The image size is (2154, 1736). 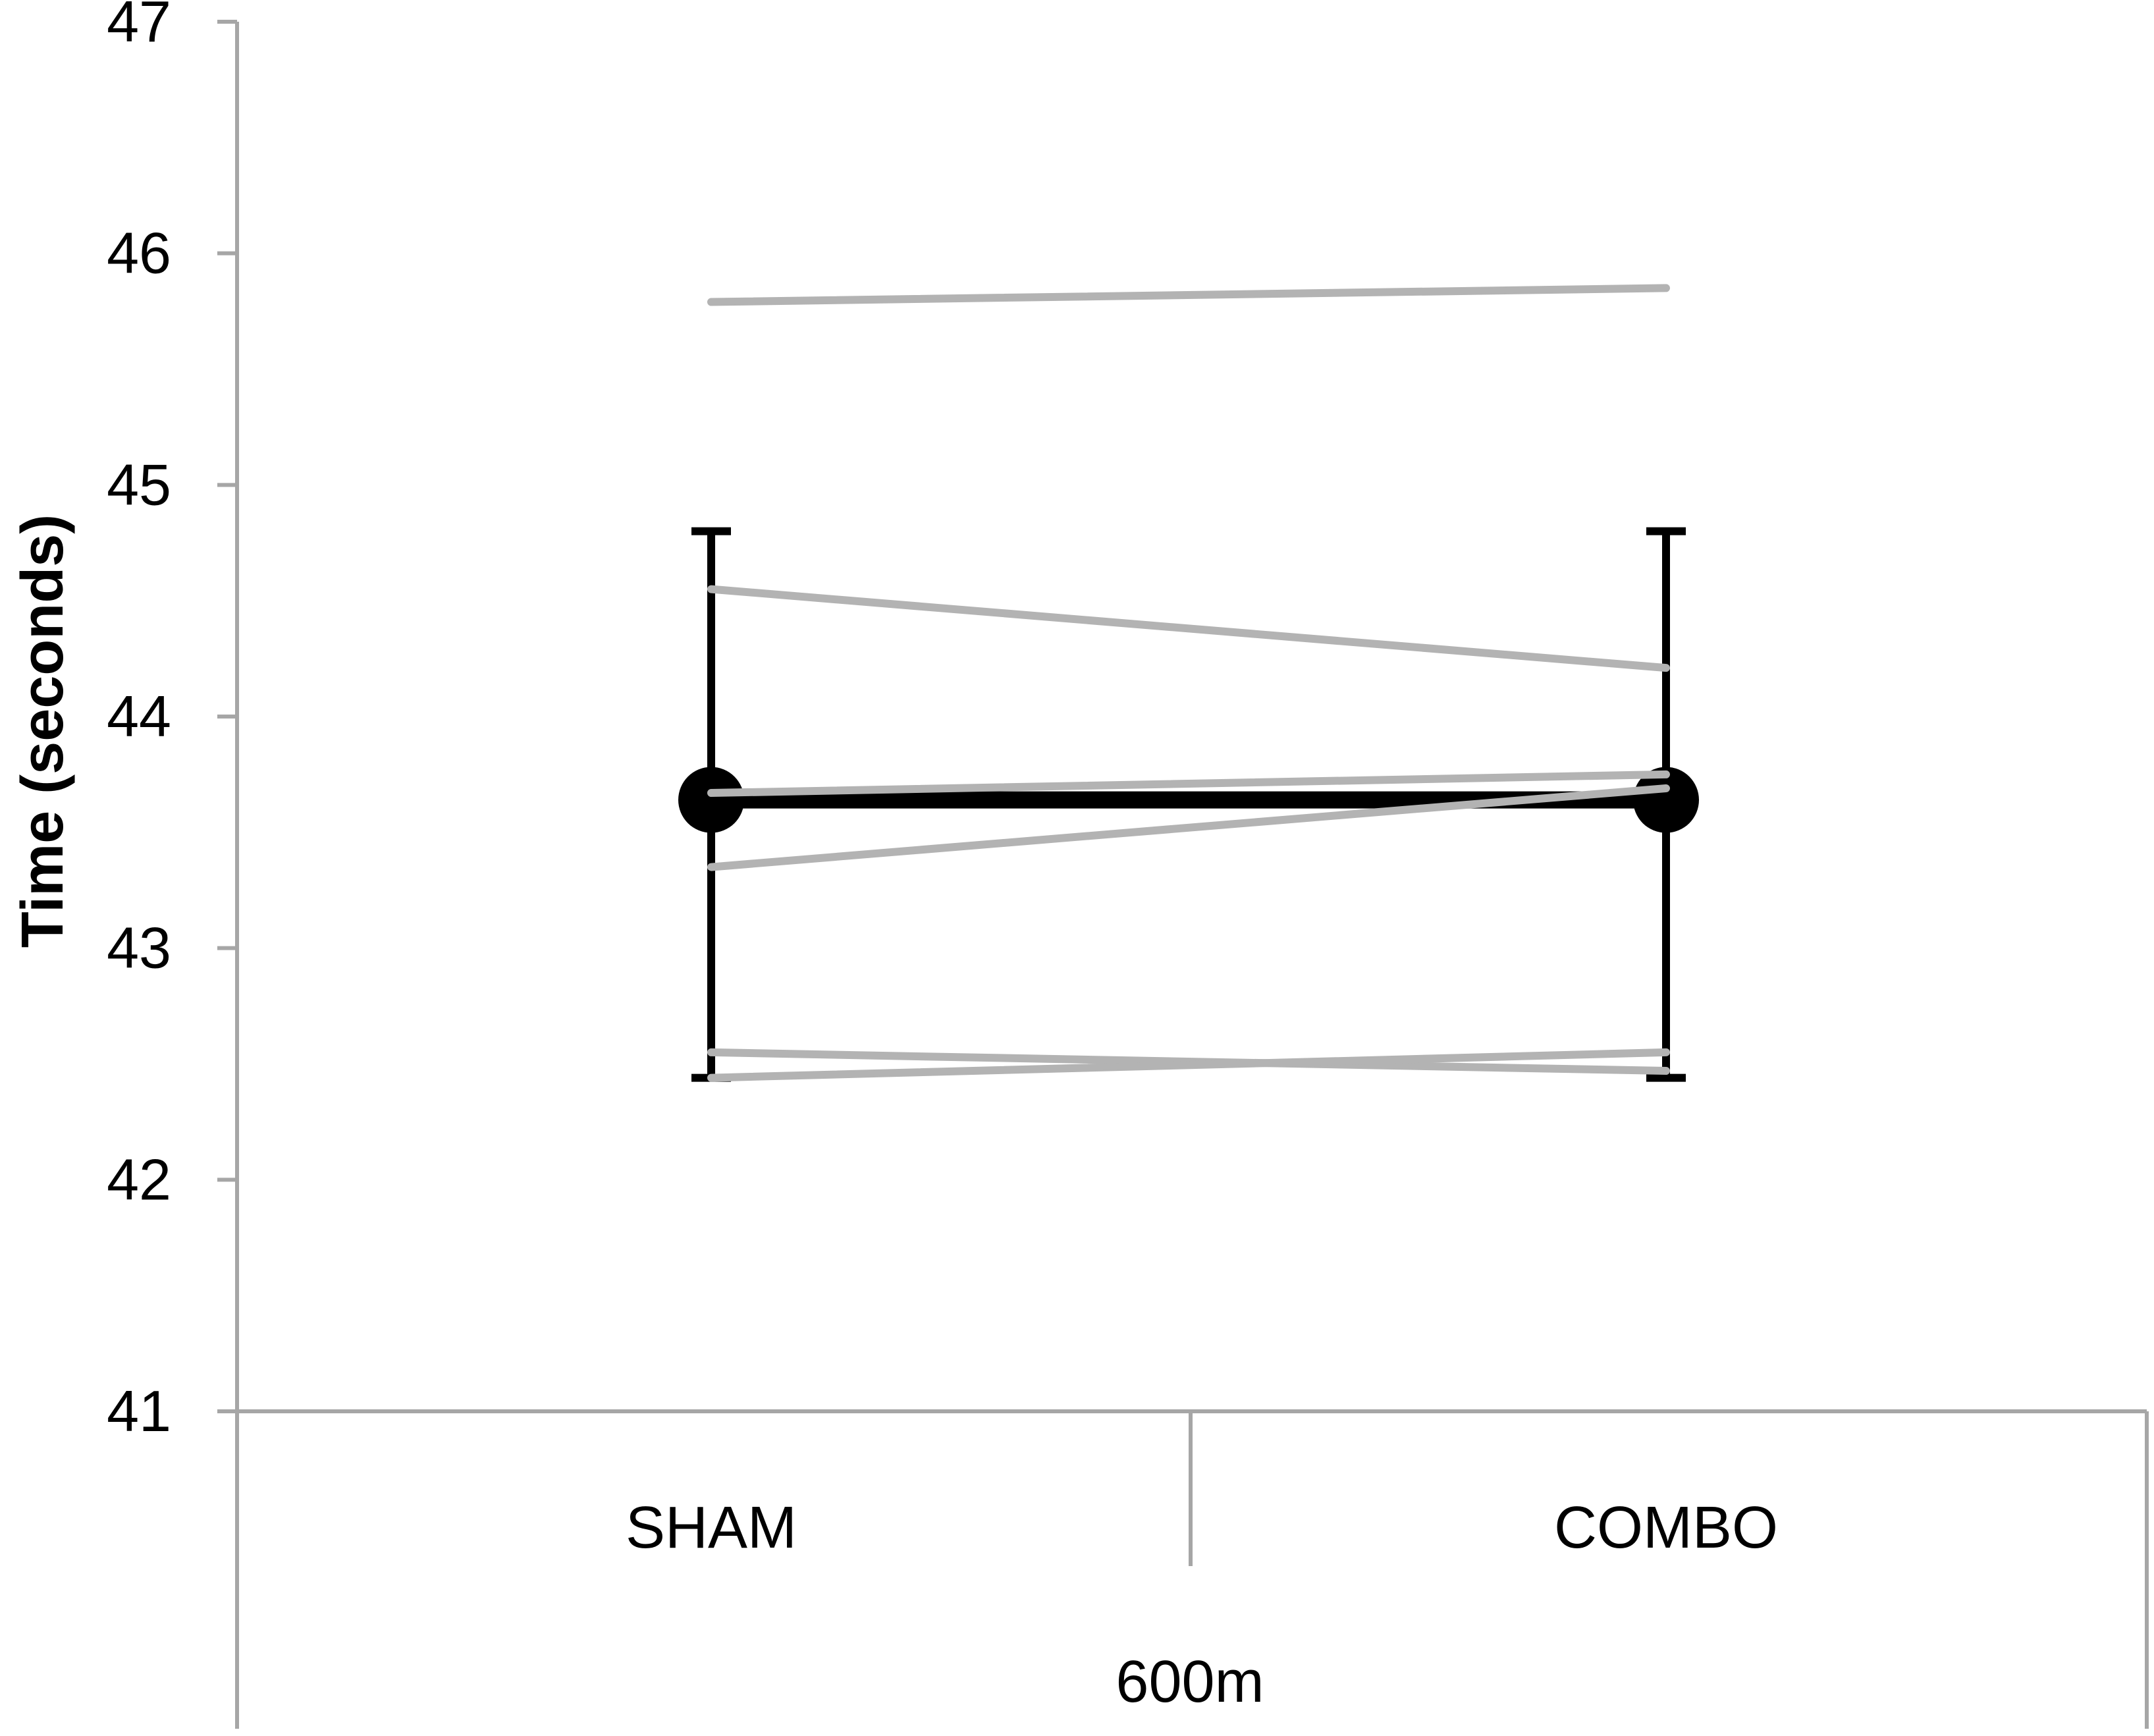 What do you see at coordinates (711, 1528) in the screenshot?
I see `x-category-label: SHAM` at bounding box center [711, 1528].